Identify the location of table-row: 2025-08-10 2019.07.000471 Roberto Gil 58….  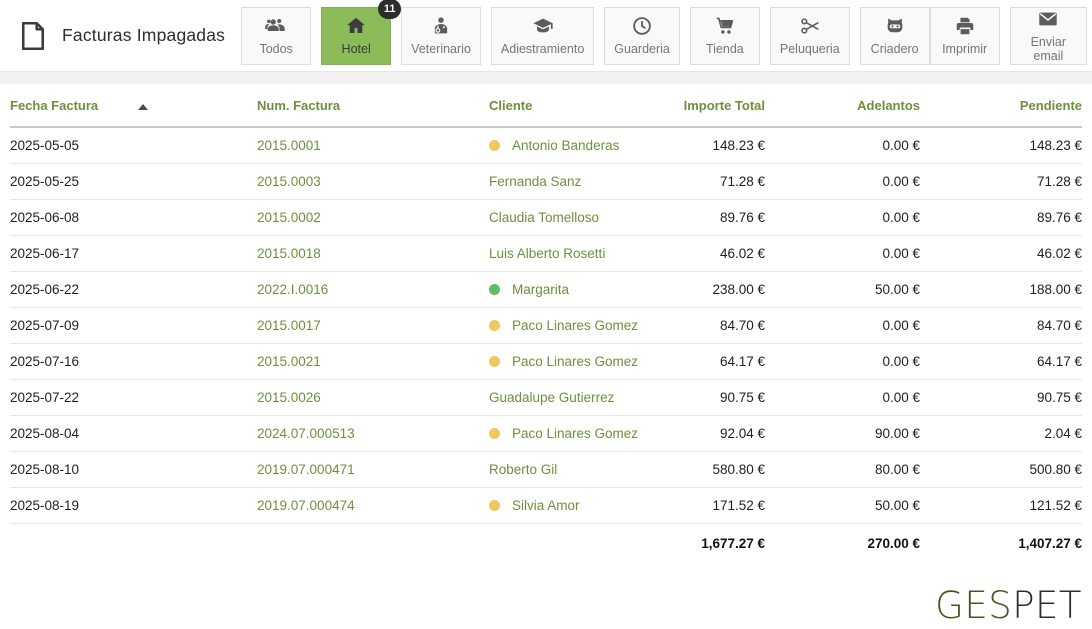
(546, 470).